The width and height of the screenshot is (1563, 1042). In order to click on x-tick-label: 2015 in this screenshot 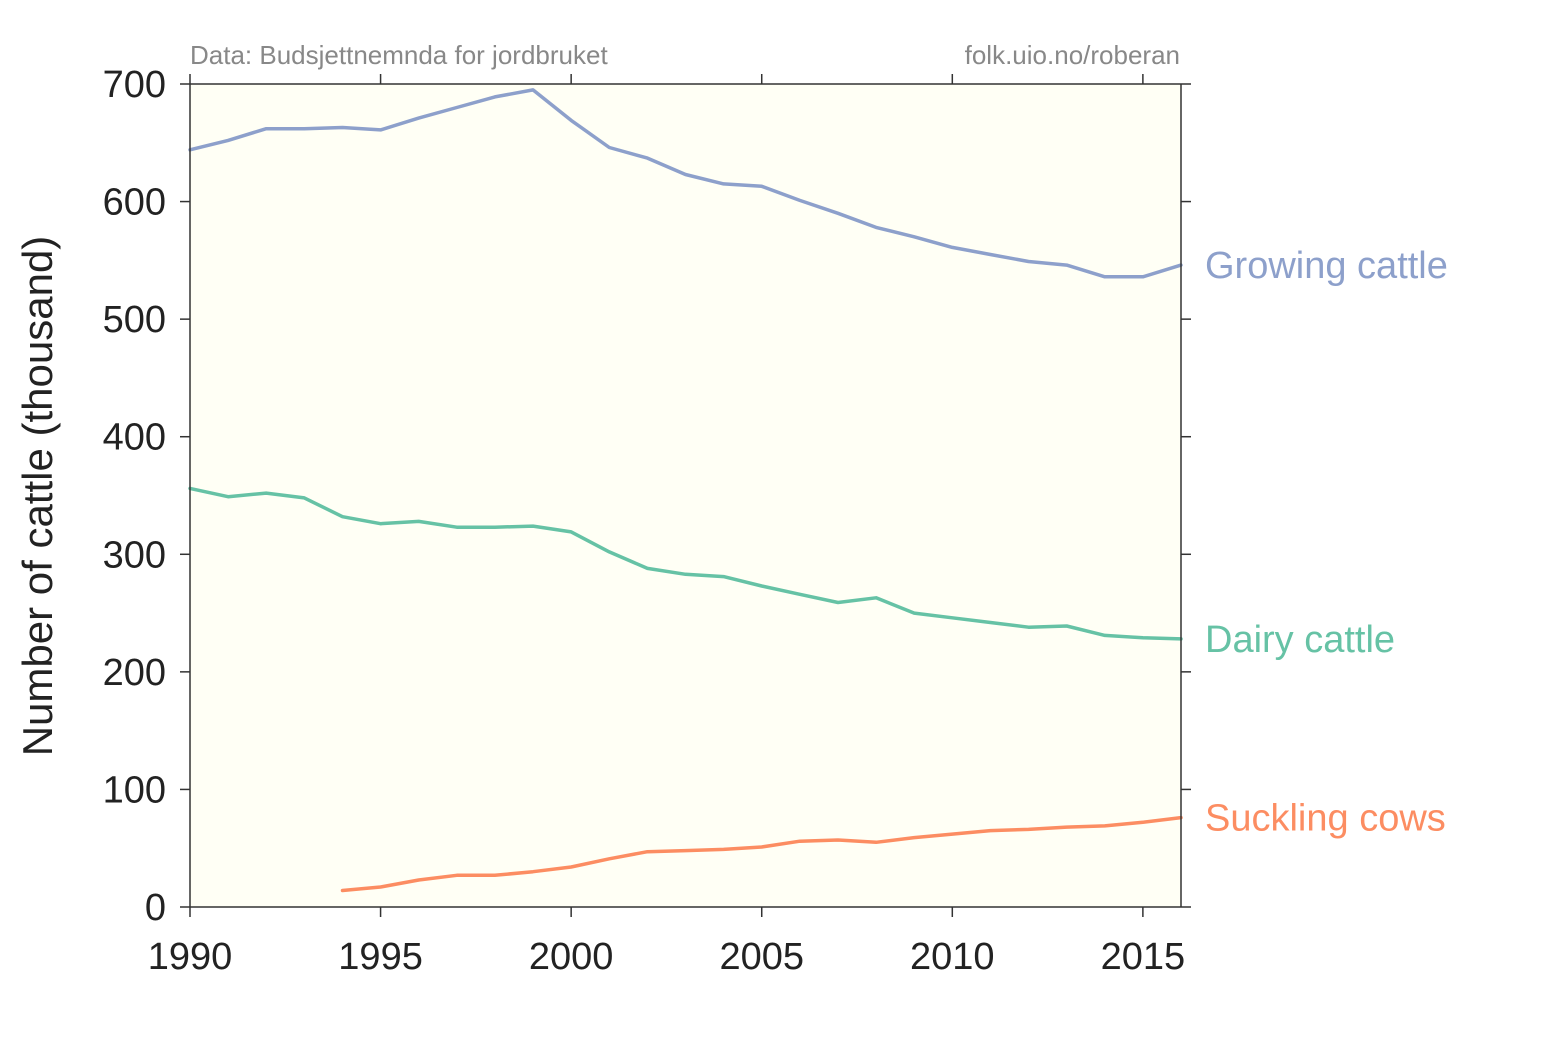, I will do `click(1143, 957)`.